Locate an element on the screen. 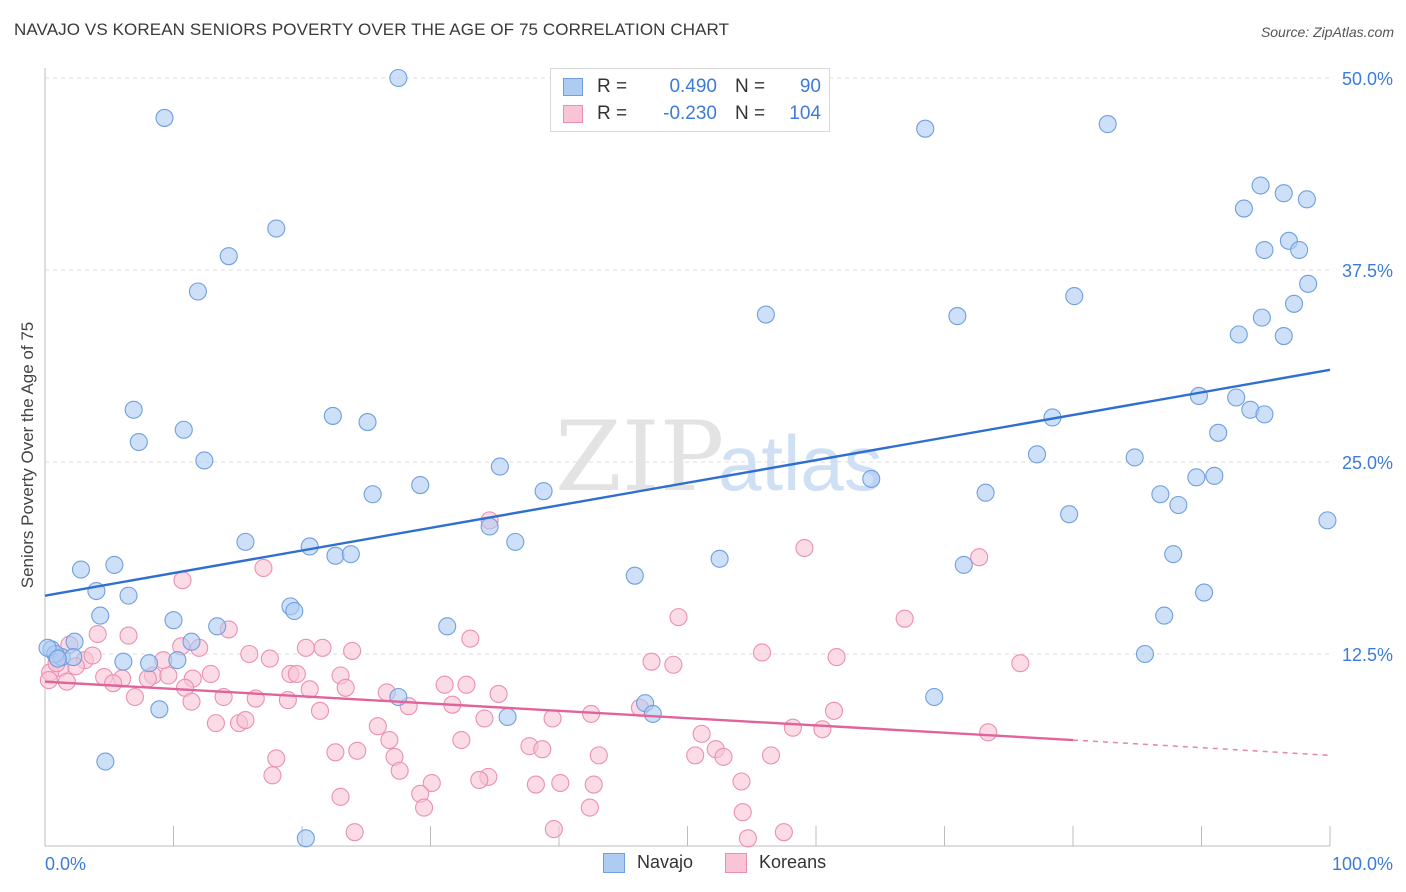  legend-n-value: 104 is located at coordinates (805, 113).